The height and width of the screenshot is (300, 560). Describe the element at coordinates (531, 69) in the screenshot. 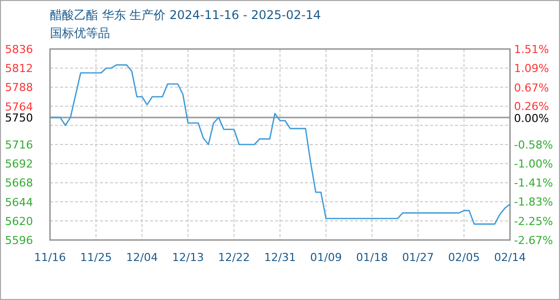

I see `y2-tick-label: 1.09%` at that location.